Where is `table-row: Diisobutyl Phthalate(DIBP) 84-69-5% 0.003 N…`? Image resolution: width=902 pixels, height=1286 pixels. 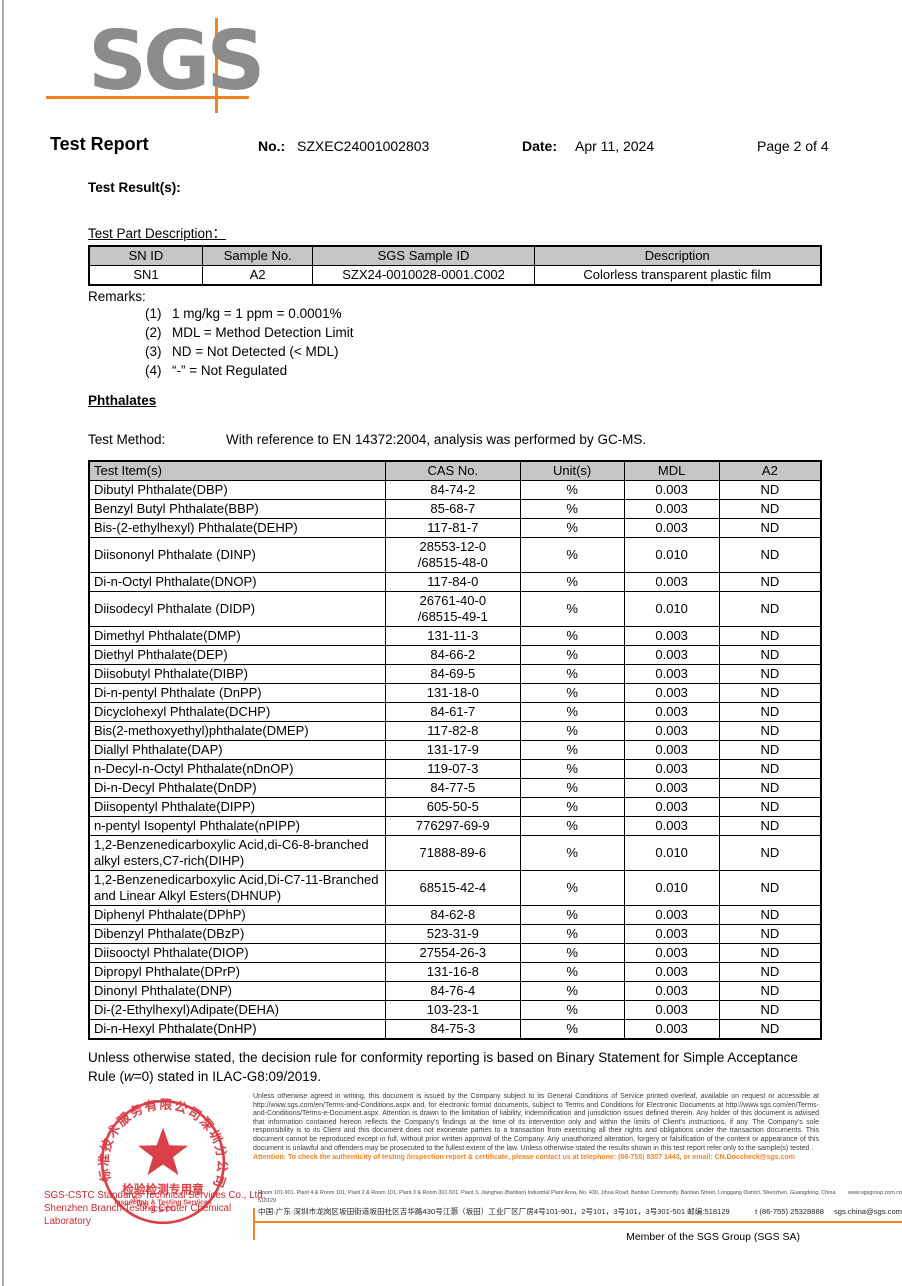
table-row: Diisobutyl Phthalate(DIBP) 84-69-5% 0.003 N… is located at coordinates (455, 674).